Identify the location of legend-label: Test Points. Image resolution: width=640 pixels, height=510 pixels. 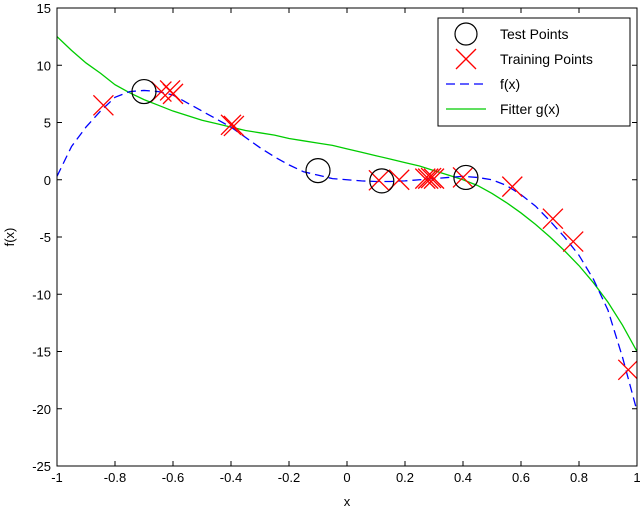
(534, 34).